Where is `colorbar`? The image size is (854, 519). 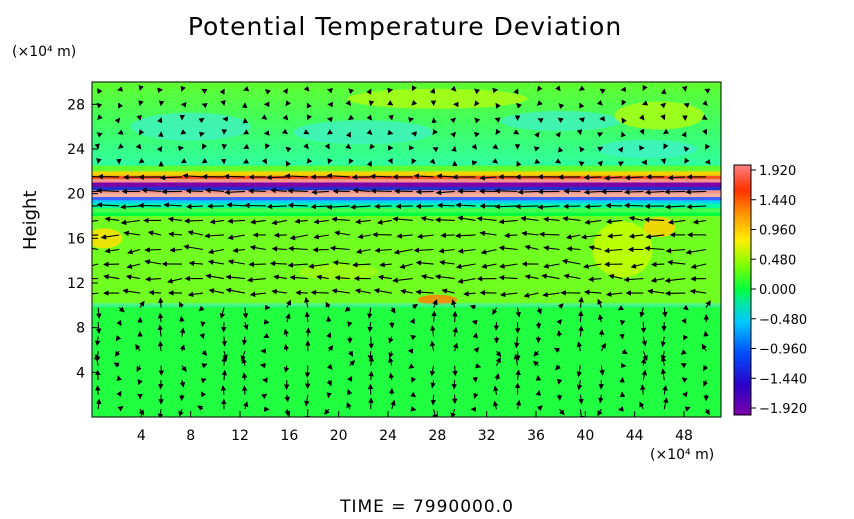
colorbar is located at coordinates (742, 290).